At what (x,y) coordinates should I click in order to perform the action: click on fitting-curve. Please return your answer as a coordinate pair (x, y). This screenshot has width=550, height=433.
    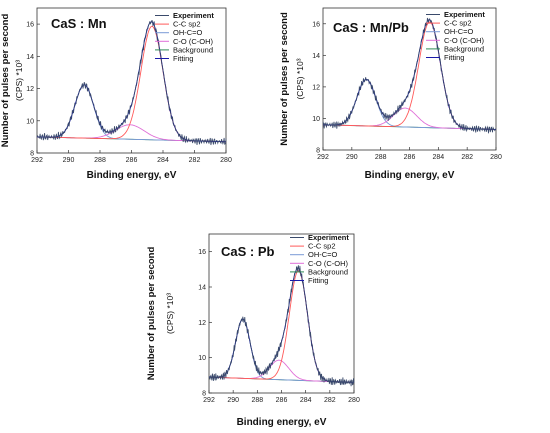
    Looking at the image, I should click on (281, 325).